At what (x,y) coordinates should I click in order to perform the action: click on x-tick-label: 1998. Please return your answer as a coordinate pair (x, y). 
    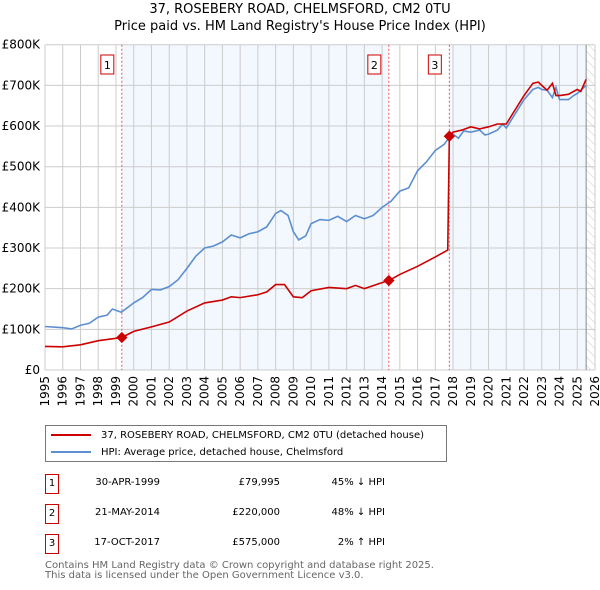
    Looking at the image, I should click on (98, 391).